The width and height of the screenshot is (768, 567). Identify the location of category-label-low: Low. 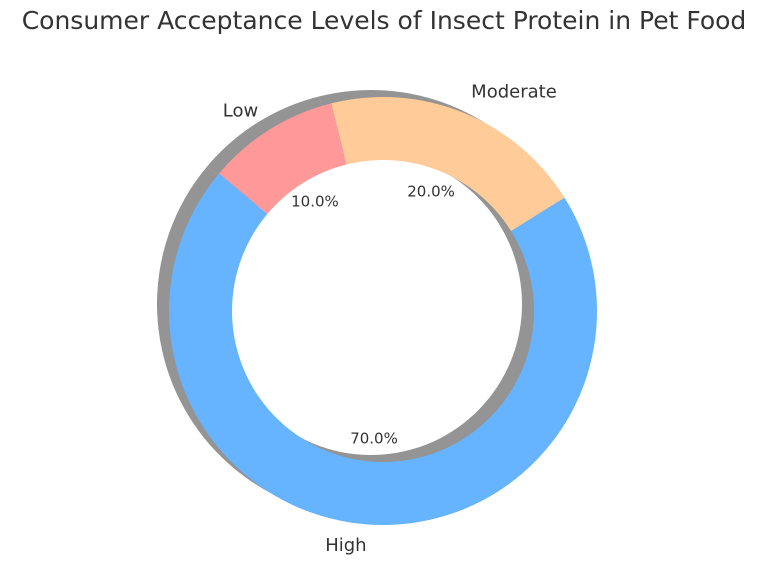
(240, 110).